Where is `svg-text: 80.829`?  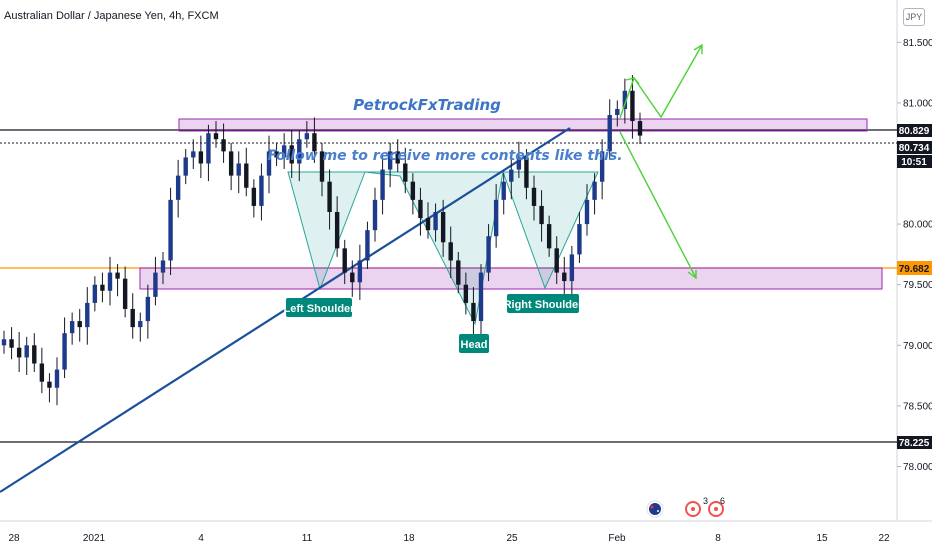 svg-text: 80.829 is located at coordinates (914, 131).